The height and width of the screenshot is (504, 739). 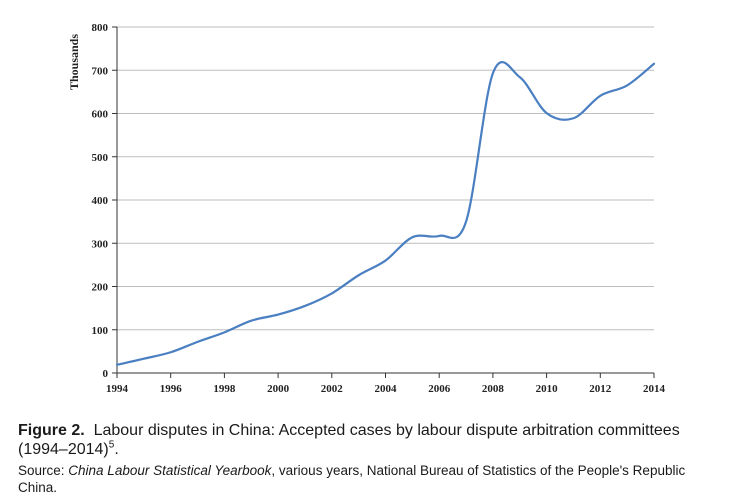 I want to click on x-tick-label: 2014, so click(x=654, y=389).